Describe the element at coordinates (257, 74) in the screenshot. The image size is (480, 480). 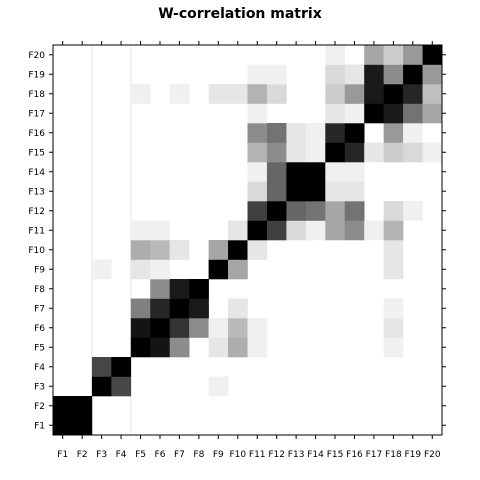
I see `heatmap-cell-f19-f11` at that location.